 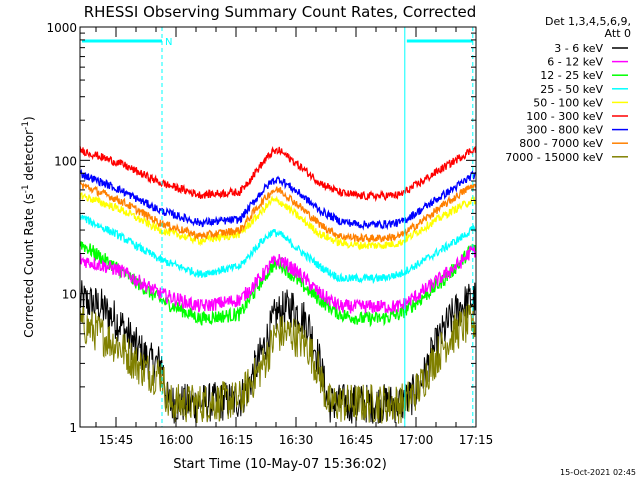 I want to click on legend-label-4: 50 - 100 keV, so click(x=568, y=102).